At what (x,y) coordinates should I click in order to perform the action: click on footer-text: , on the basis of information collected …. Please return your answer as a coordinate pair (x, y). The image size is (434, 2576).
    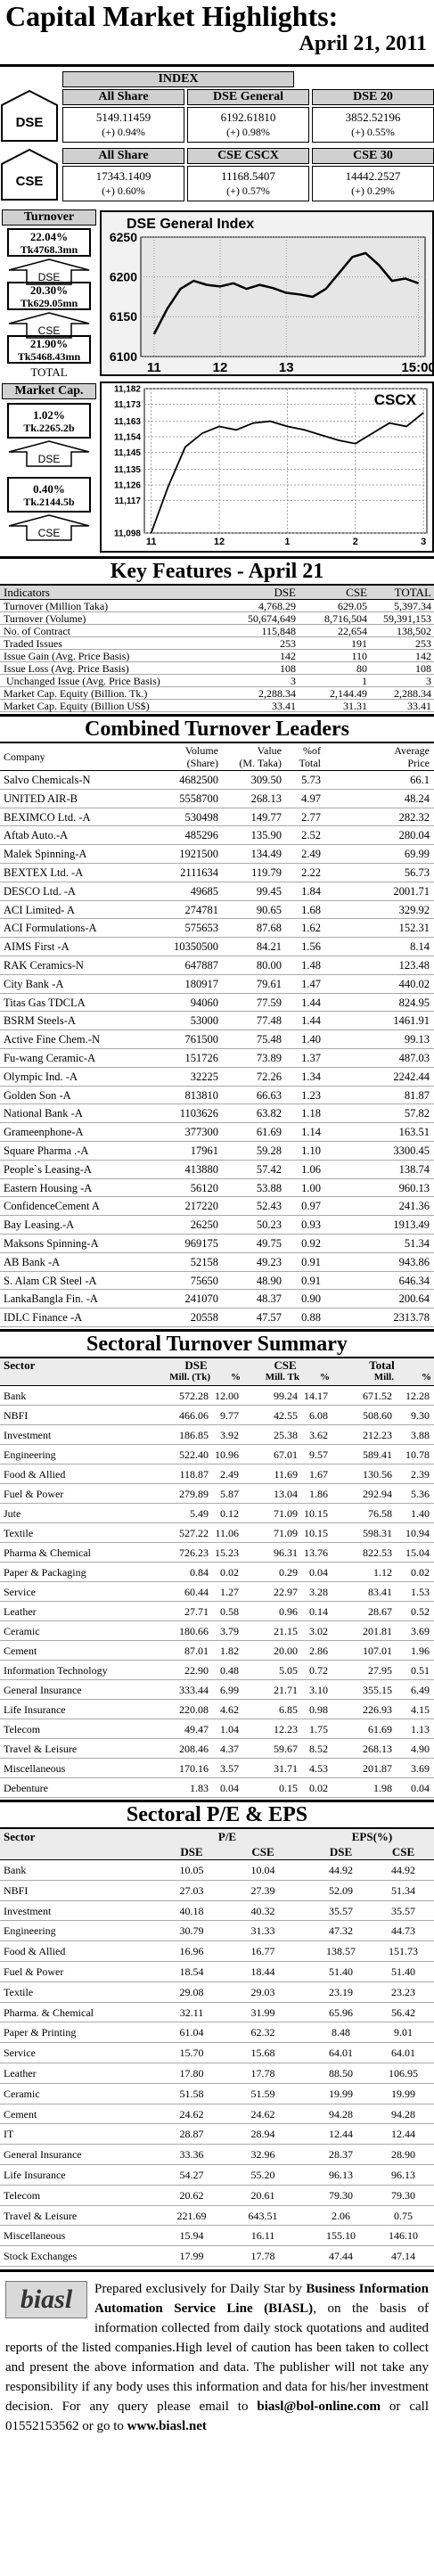
    Looking at the image, I should click on (217, 2357).